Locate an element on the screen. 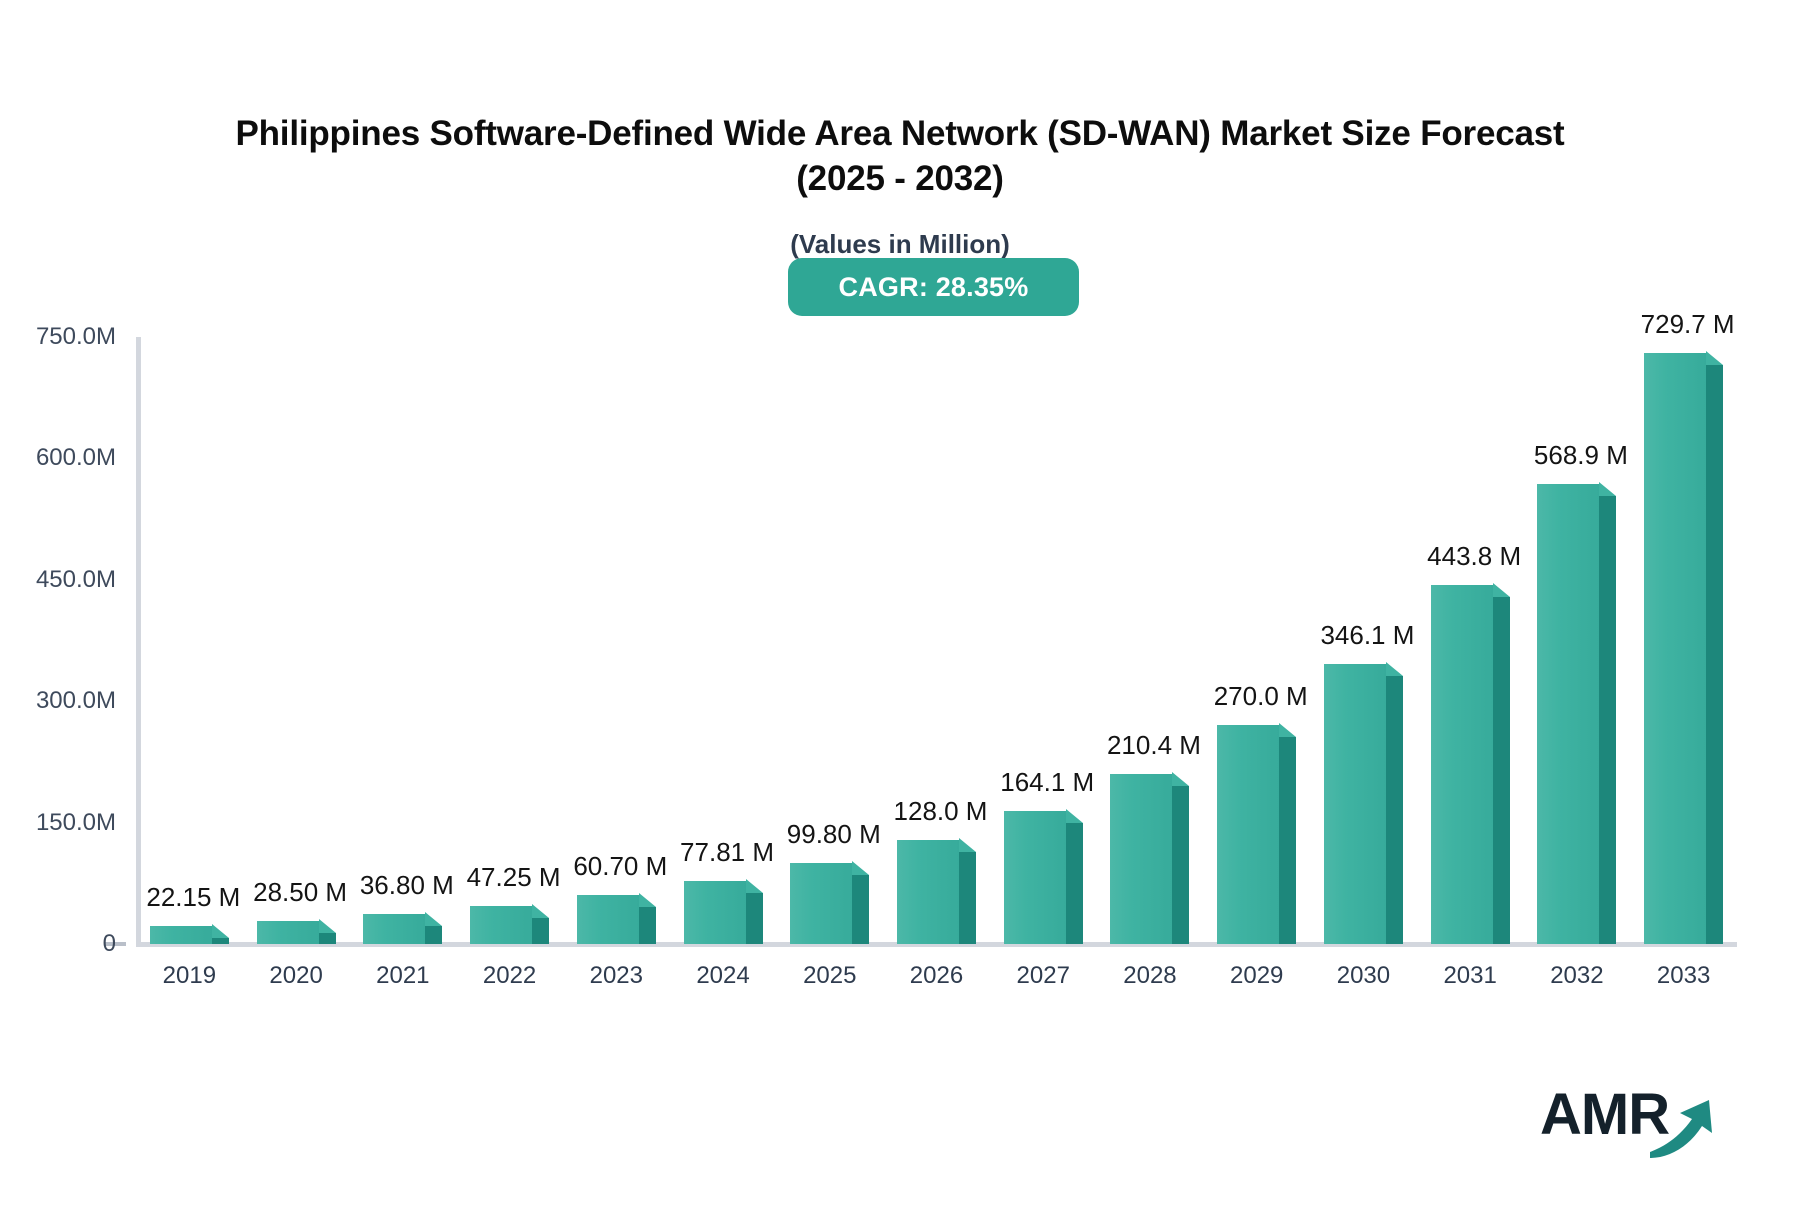 This screenshot has width=1800, height=1212. x-axis-tick-2027: 2027 is located at coordinates (1043, 975).